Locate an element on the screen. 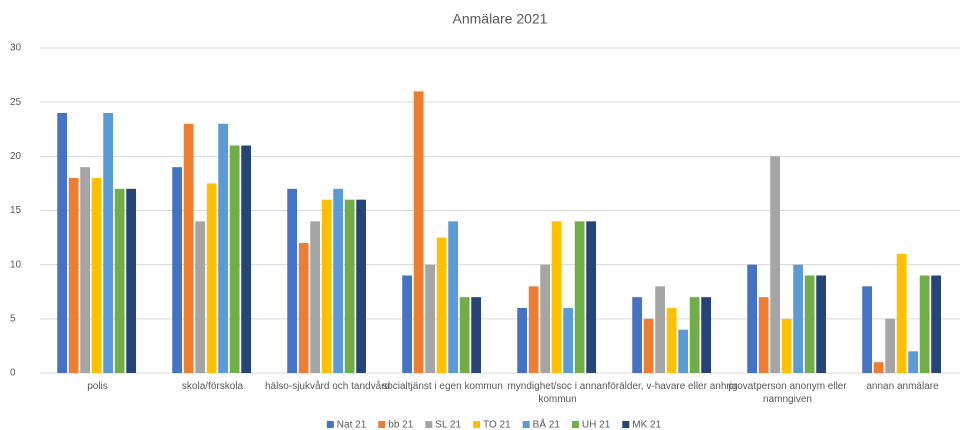 The image size is (968, 430). y-tick-label: 25 is located at coordinates (16, 102).